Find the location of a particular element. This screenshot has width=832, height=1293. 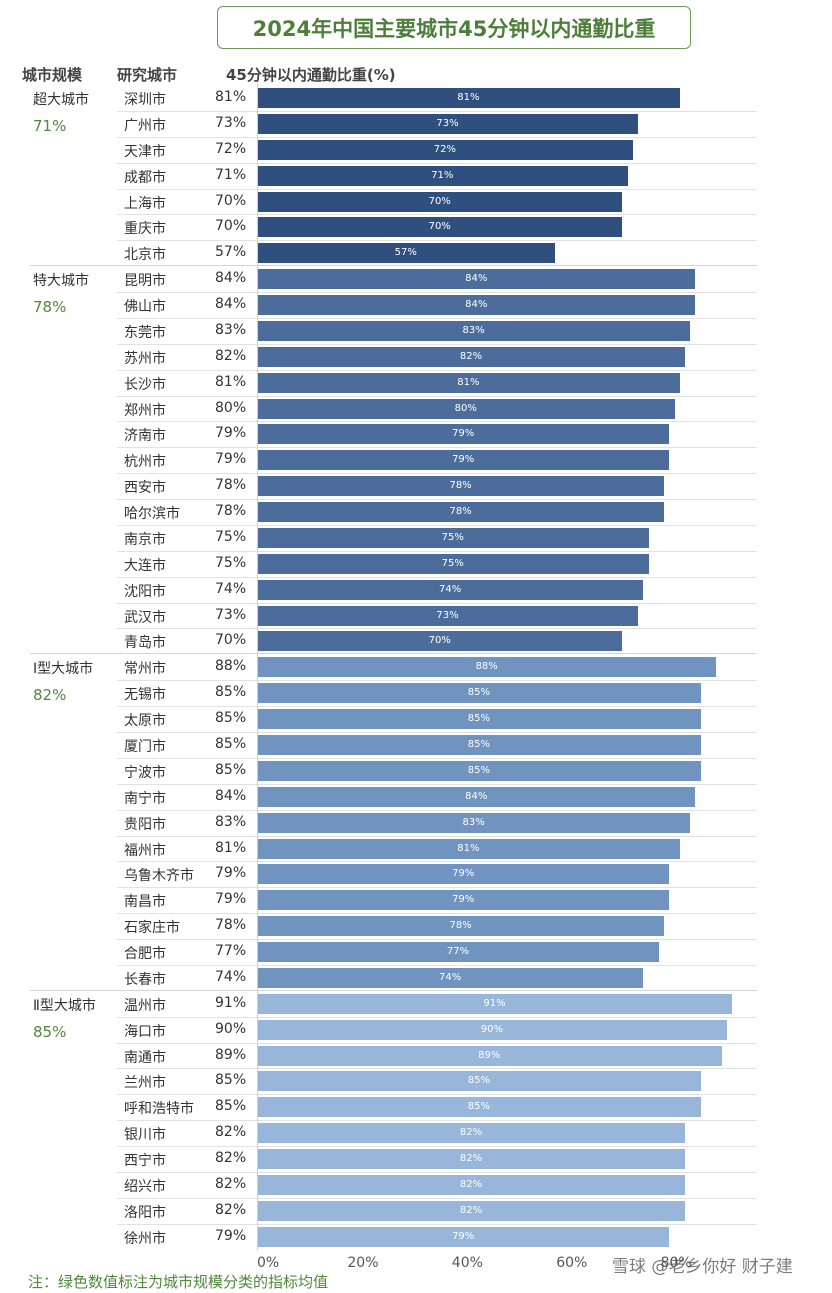

city-label: 哈尔滨市 is located at coordinates (152, 514).